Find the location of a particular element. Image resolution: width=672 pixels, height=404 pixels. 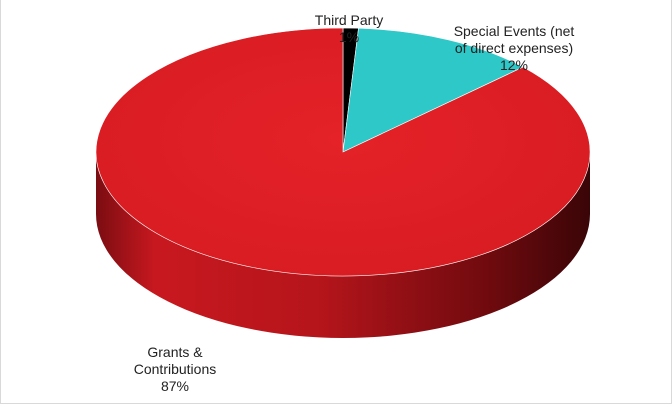

slice-name-label: Special Events (net is located at coordinates (514, 31).